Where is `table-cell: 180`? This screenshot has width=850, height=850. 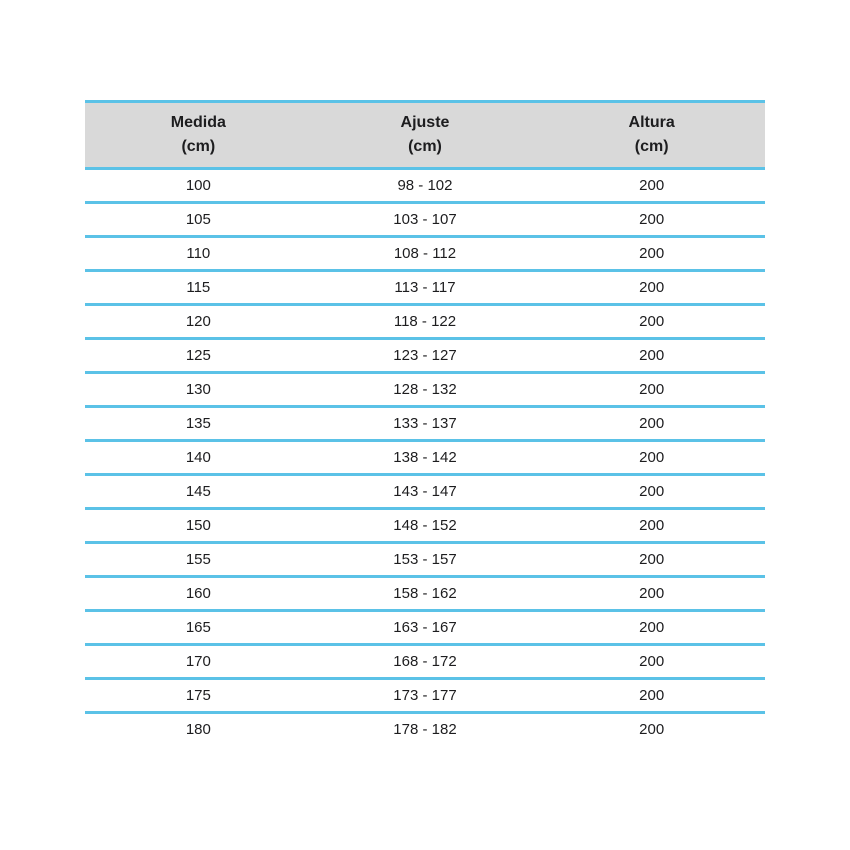 table-cell: 180 is located at coordinates (198, 729).